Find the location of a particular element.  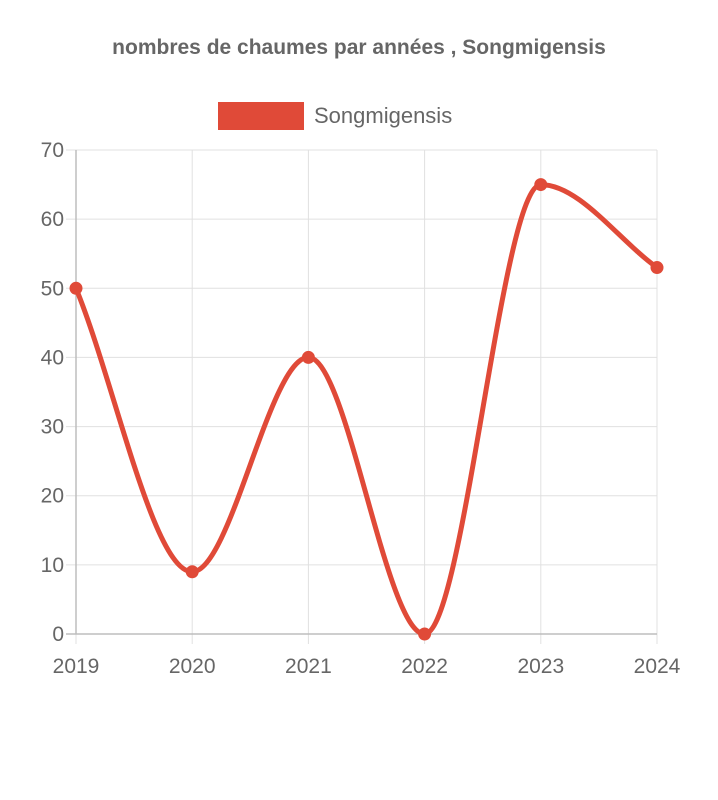

x-tick-label: 2022 is located at coordinates (424, 666).